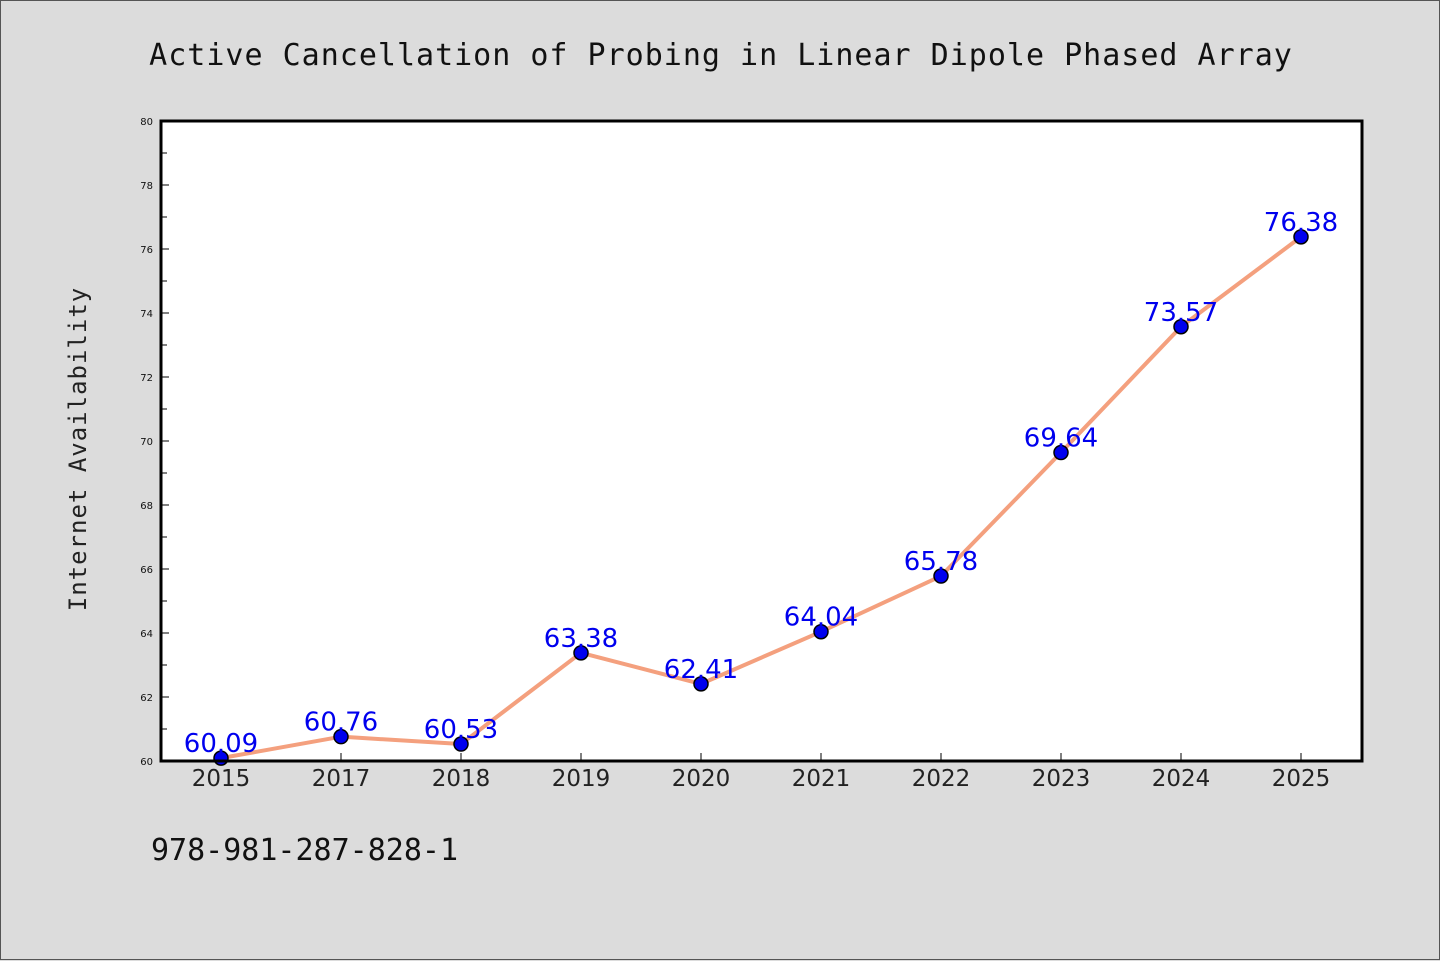 This screenshot has width=1440, height=961. I want to click on data-label: 60.53, so click(461, 730).